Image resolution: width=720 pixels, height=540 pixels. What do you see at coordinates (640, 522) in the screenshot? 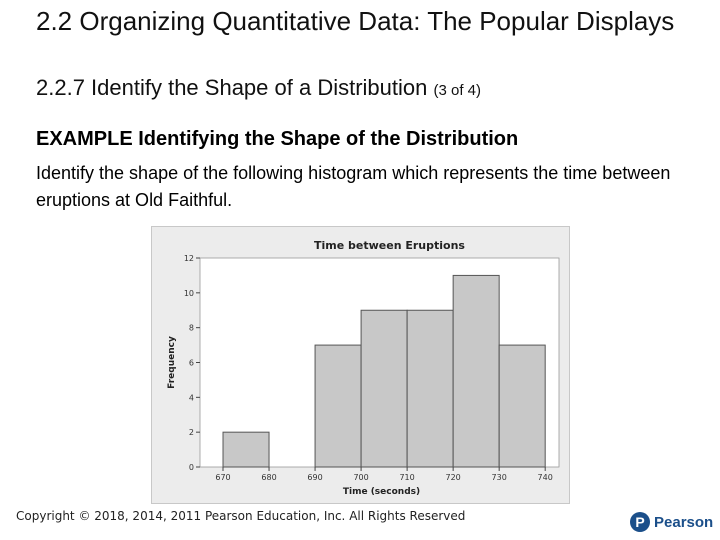
I see `pearson-logo-mark: P` at bounding box center [640, 522].